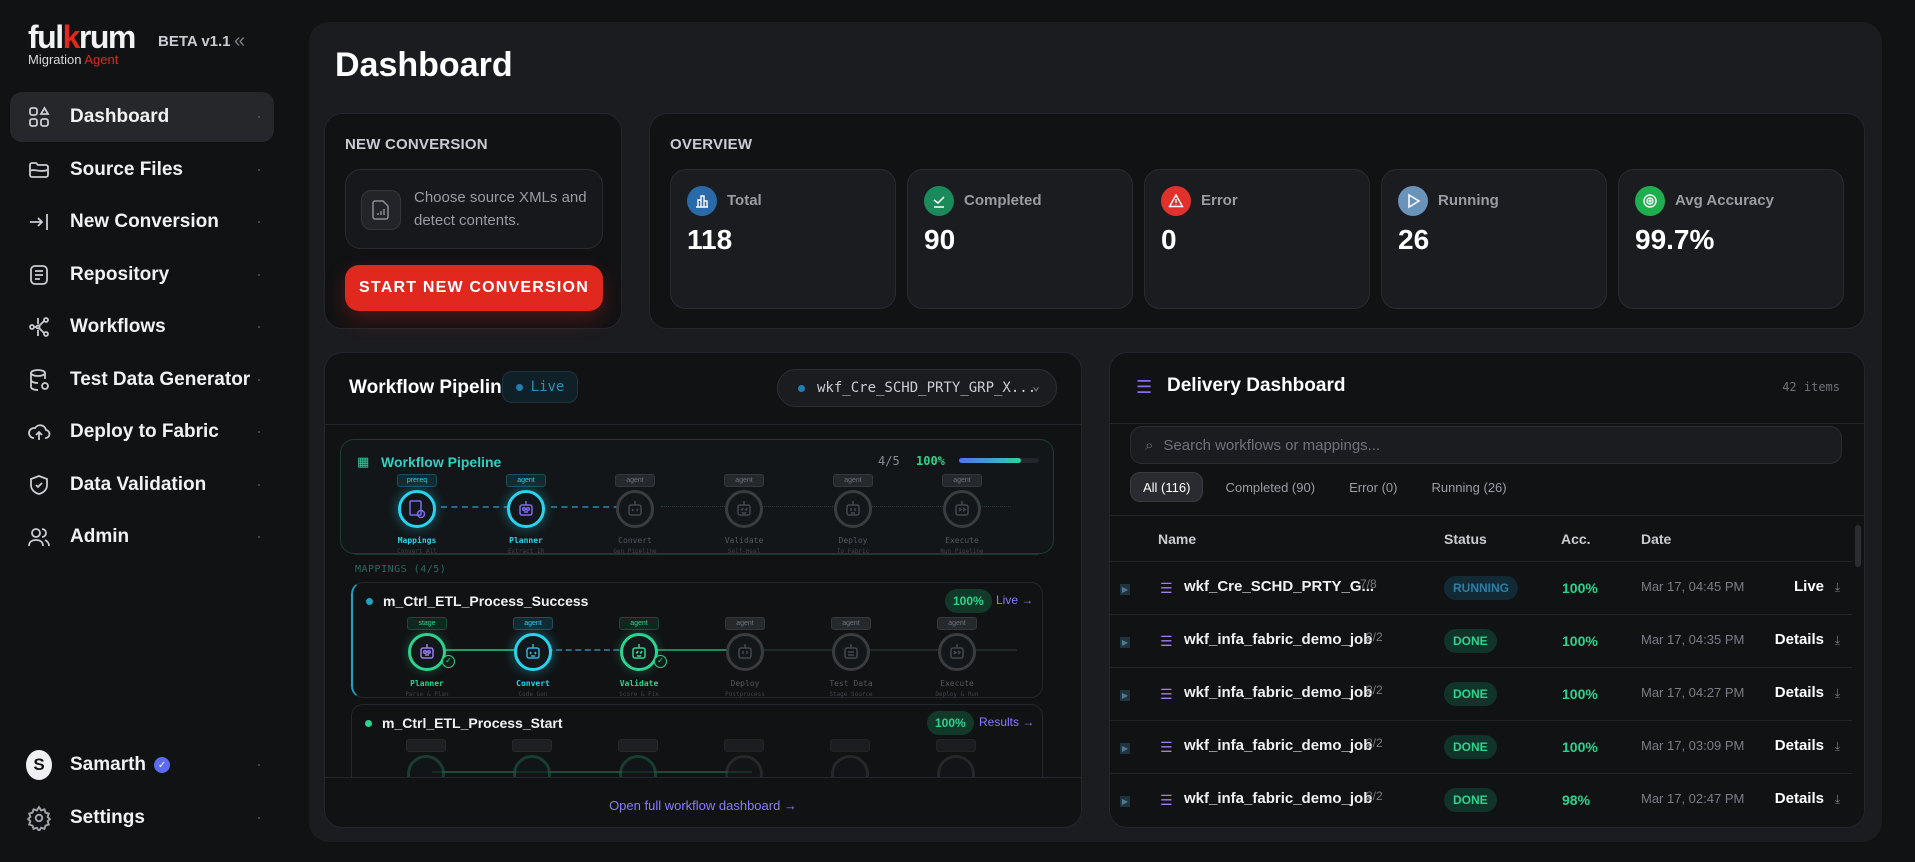  Describe the element at coordinates (142, 537) in the screenshot. I see `sidebar-item-admin: Admin` at that location.